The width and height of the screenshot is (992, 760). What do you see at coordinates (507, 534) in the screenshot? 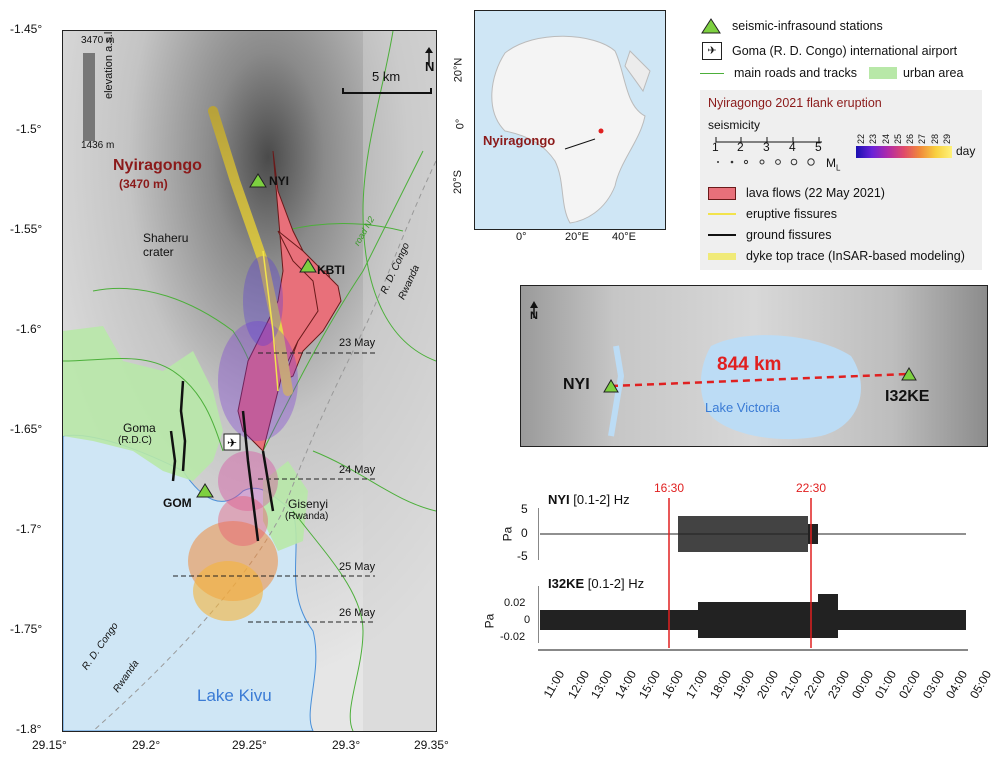
I see `nyi-ylabel: Pa` at bounding box center [507, 534].